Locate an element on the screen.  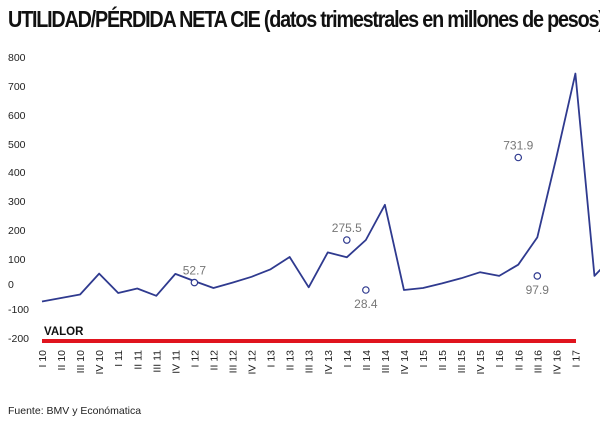
x-tick-label: IV 14 is located at coordinates (405, 362).